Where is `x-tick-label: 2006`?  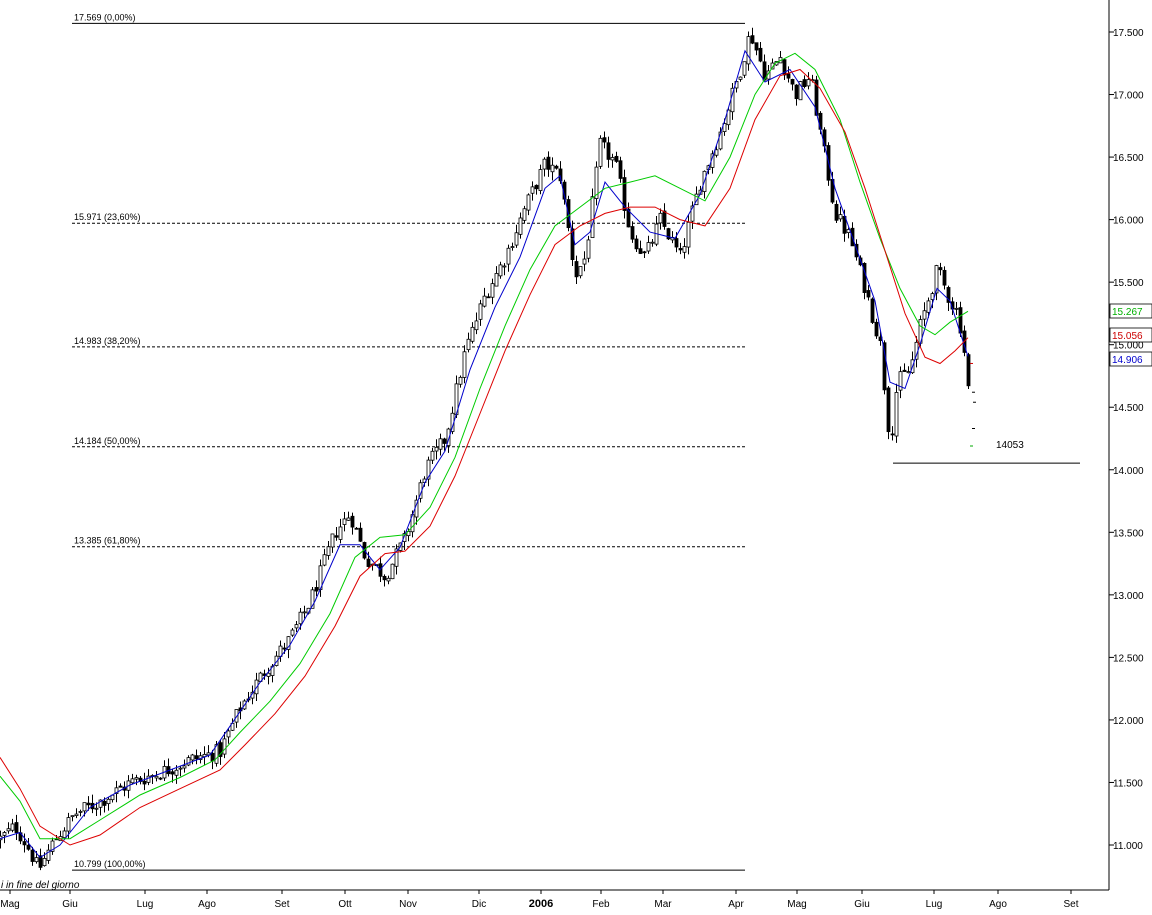
x-tick-label: 2006 is located at coordinates (541, 904).